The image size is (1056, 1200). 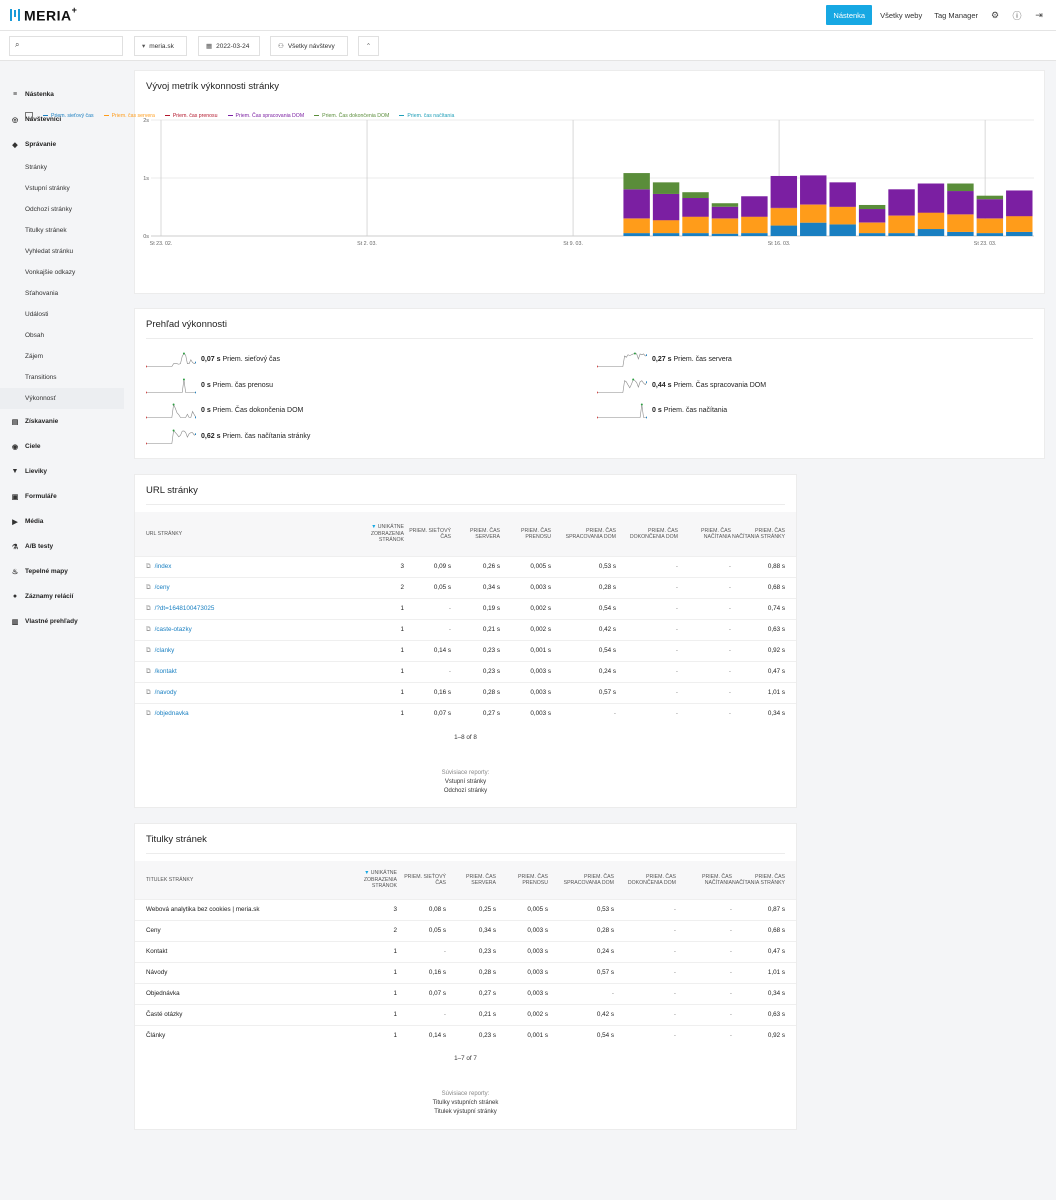 What do you see at coordinates (465, 782) in the screenshot?
I see `related-report-link: Vstupní stránky` at bounding box center [465, 782].